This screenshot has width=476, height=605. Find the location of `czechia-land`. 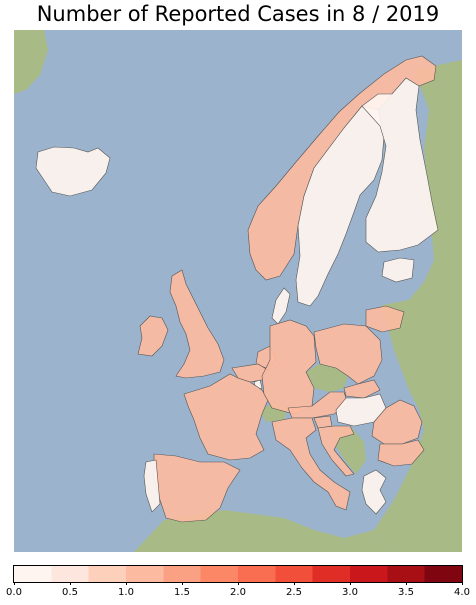

czechia-land is located at coordinates (327, 378).